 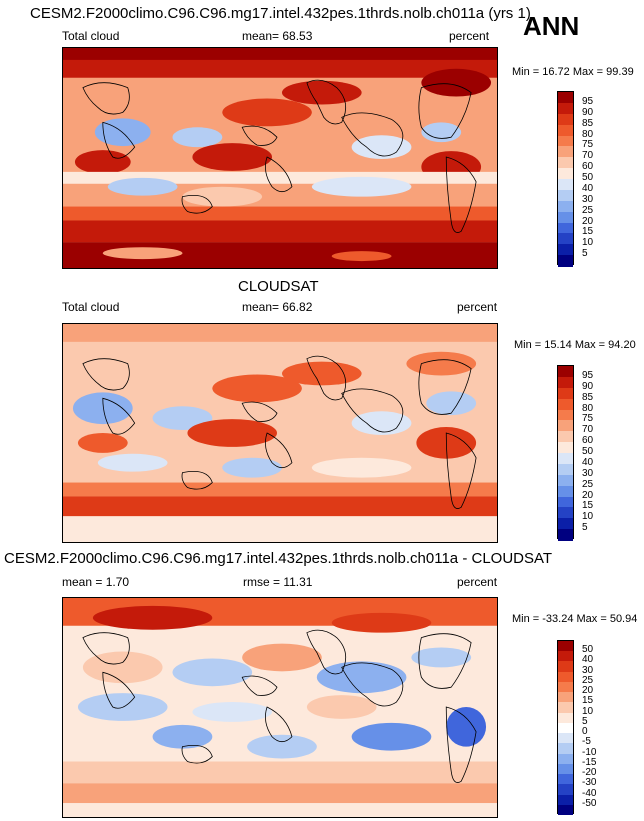 I want to click on panel3-units-label: percent, so click(x=477, y=582).